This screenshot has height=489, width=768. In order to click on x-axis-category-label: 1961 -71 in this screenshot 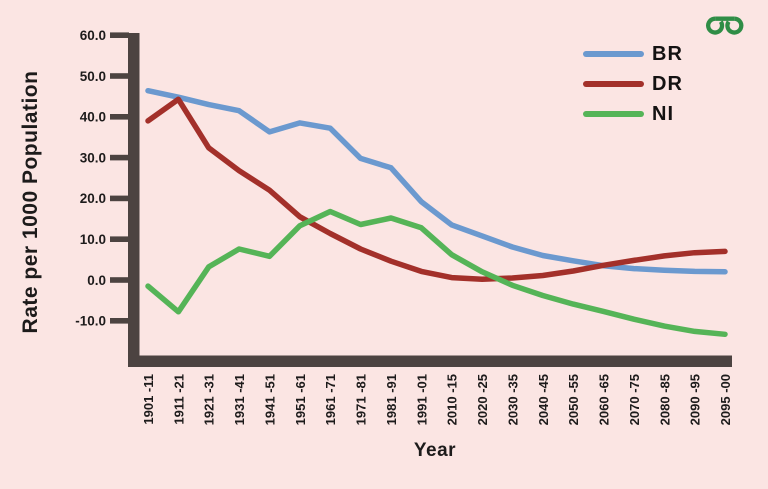, I will do `click(330, 399)`.